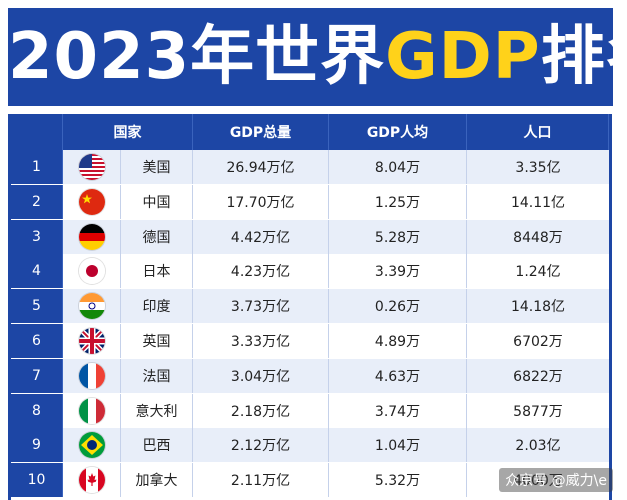 This screenshot has height=500, width=627. I want to click on rank-cell: 6, so click(37, 341).